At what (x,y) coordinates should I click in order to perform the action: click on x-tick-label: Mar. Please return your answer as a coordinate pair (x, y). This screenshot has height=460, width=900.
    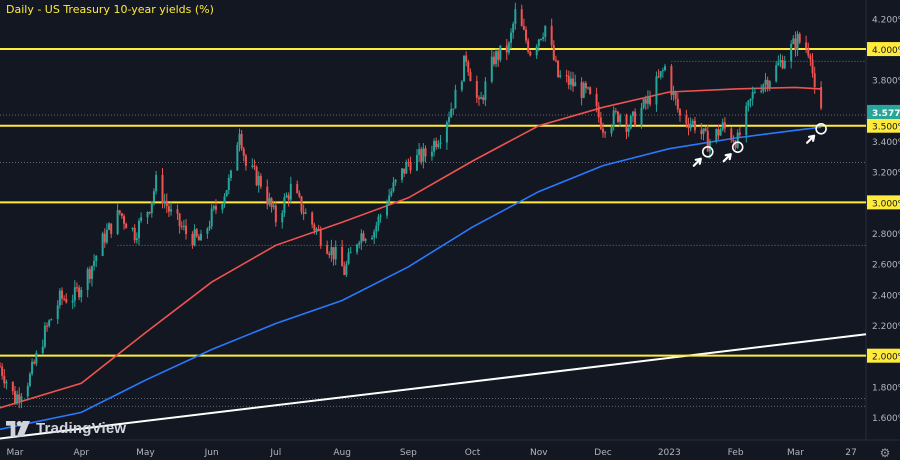
    Looking at the image, I should click on (14, 453).